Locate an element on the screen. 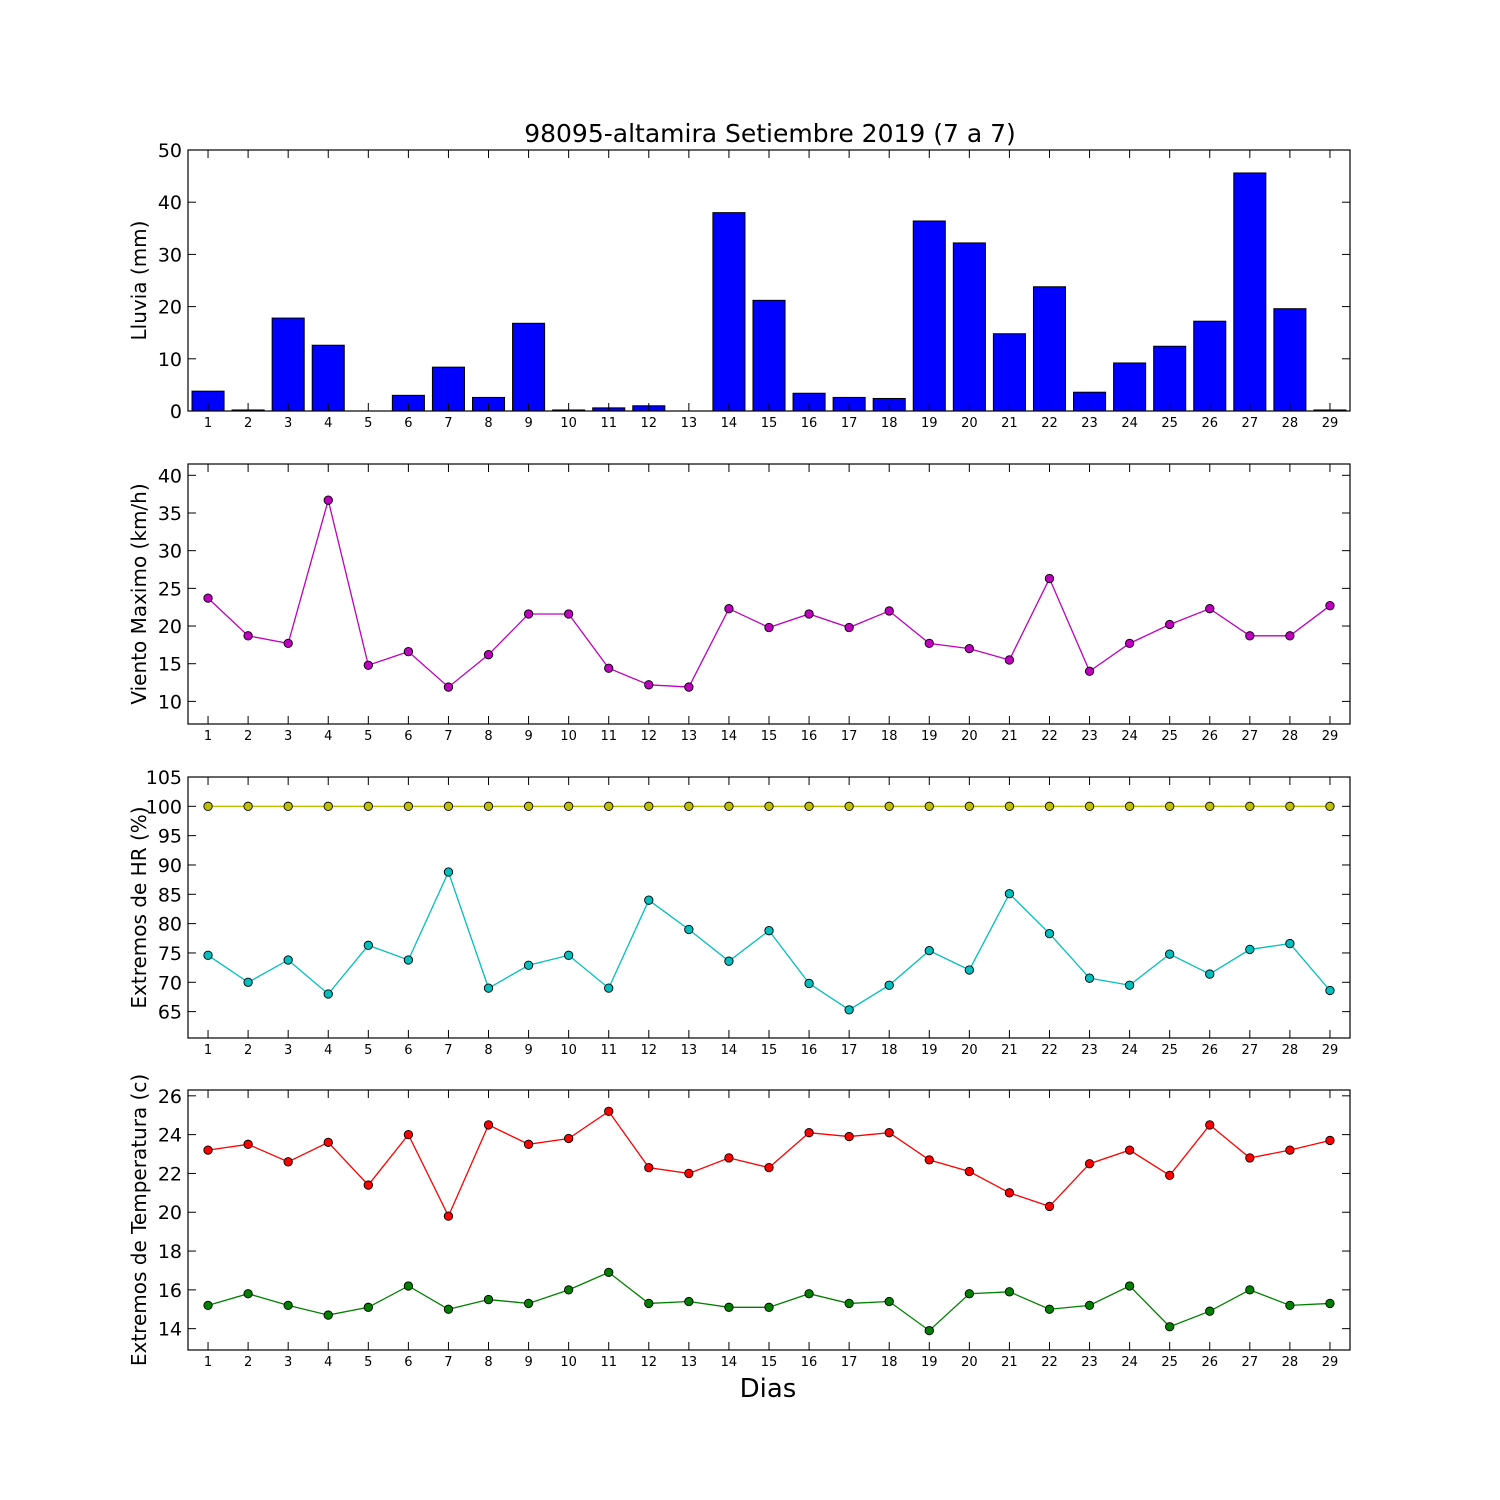 This screenshot has height=1500, width=1500. x-tick-label: 16 is located at coordinates (809, 1050).